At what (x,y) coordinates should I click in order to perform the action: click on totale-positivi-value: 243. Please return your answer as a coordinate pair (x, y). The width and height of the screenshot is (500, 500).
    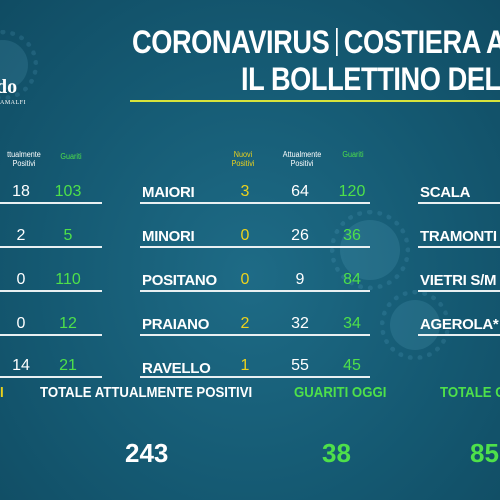
    Looking at the image, I should click on (147, 453).